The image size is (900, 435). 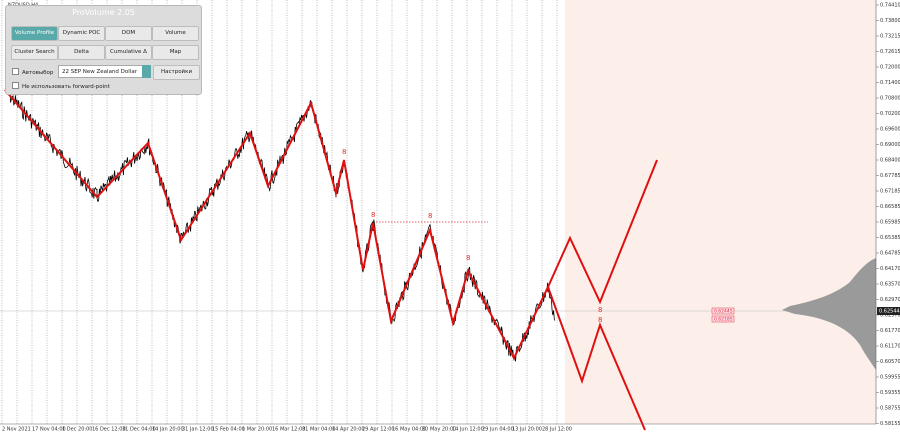 What do you see at coordinates (596, 358) in the screenshot?
I see `projection-down` at bounding box center [596, 358].